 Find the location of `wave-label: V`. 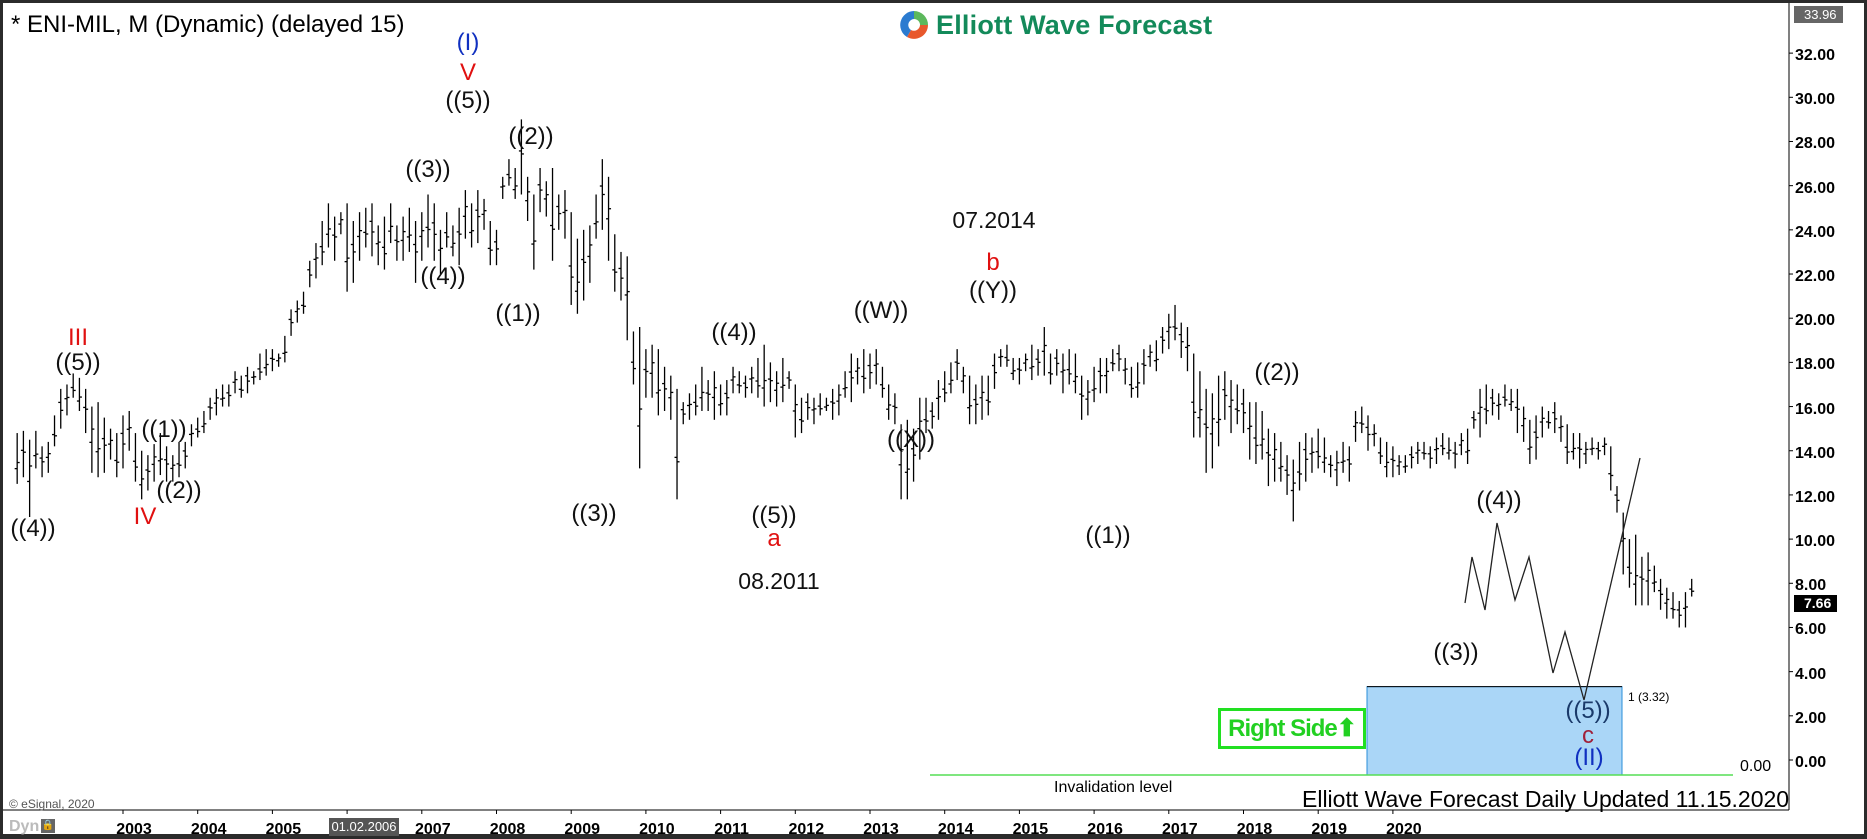

wave-label: V is located at coordinates (468, 72).